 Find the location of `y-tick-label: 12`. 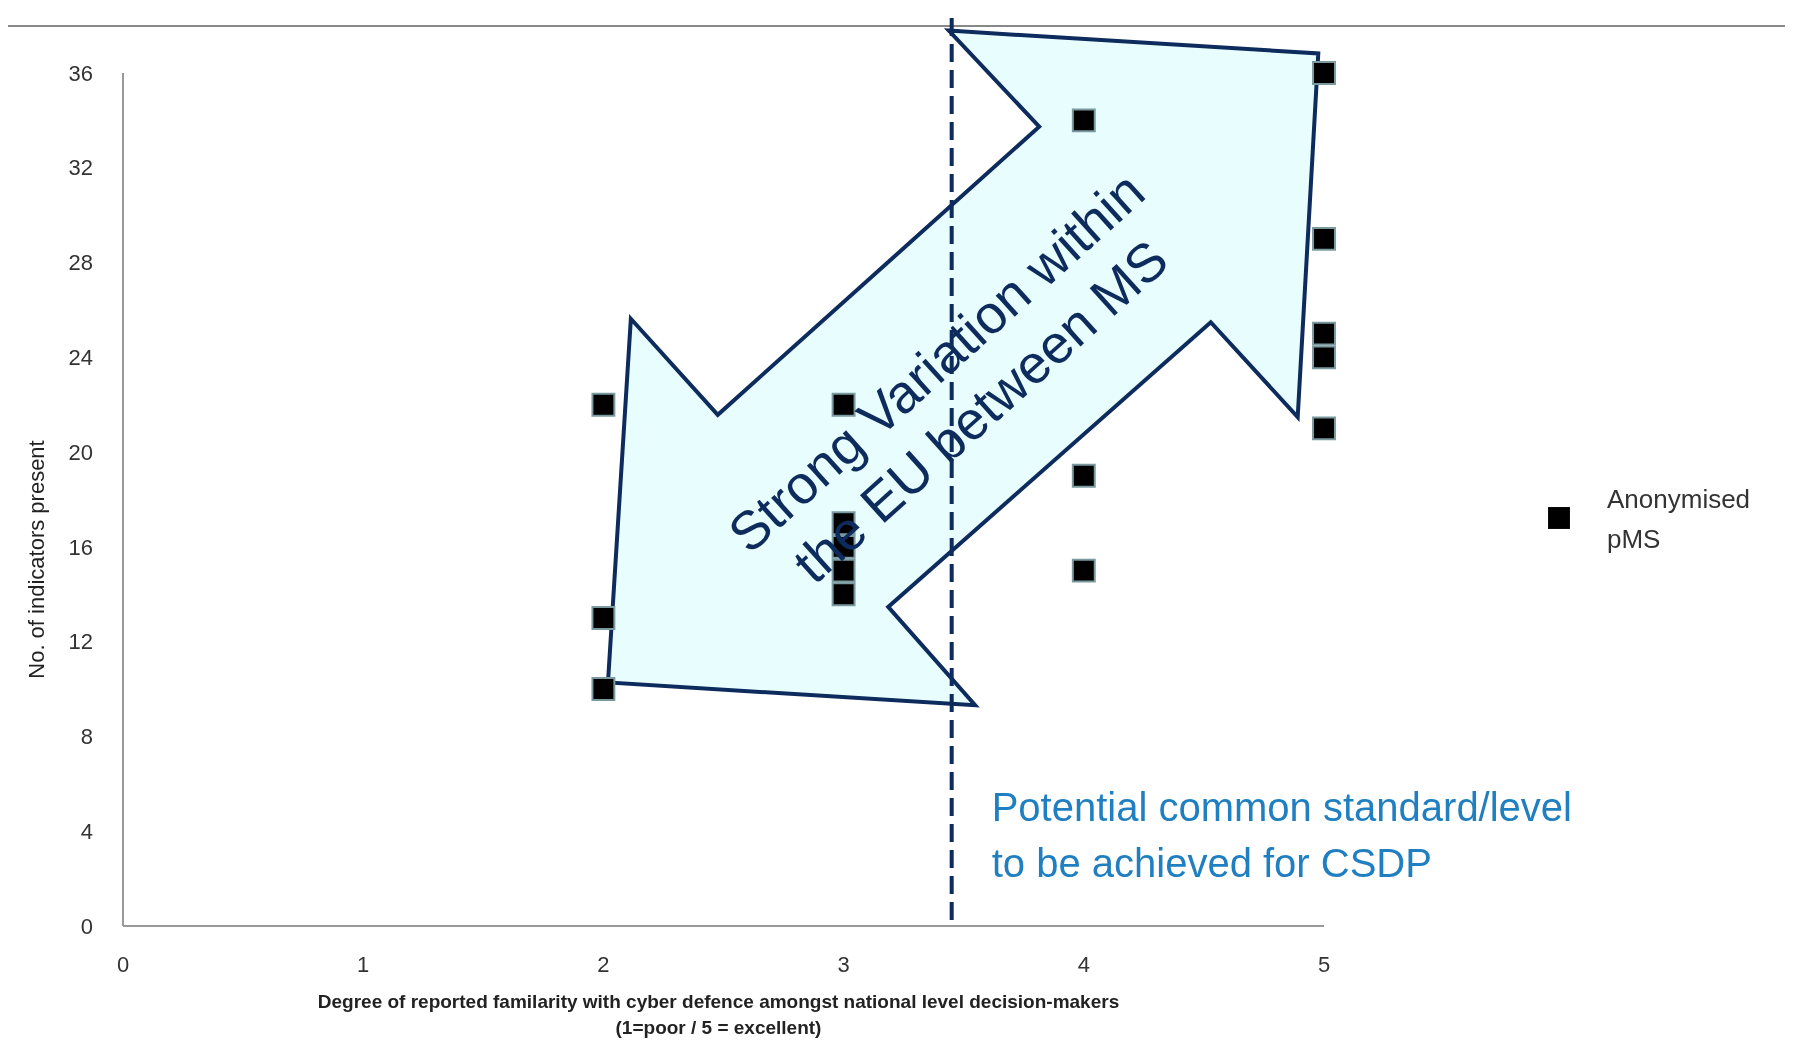

y-tick-label: 12 is located at coordinates (80, 642).